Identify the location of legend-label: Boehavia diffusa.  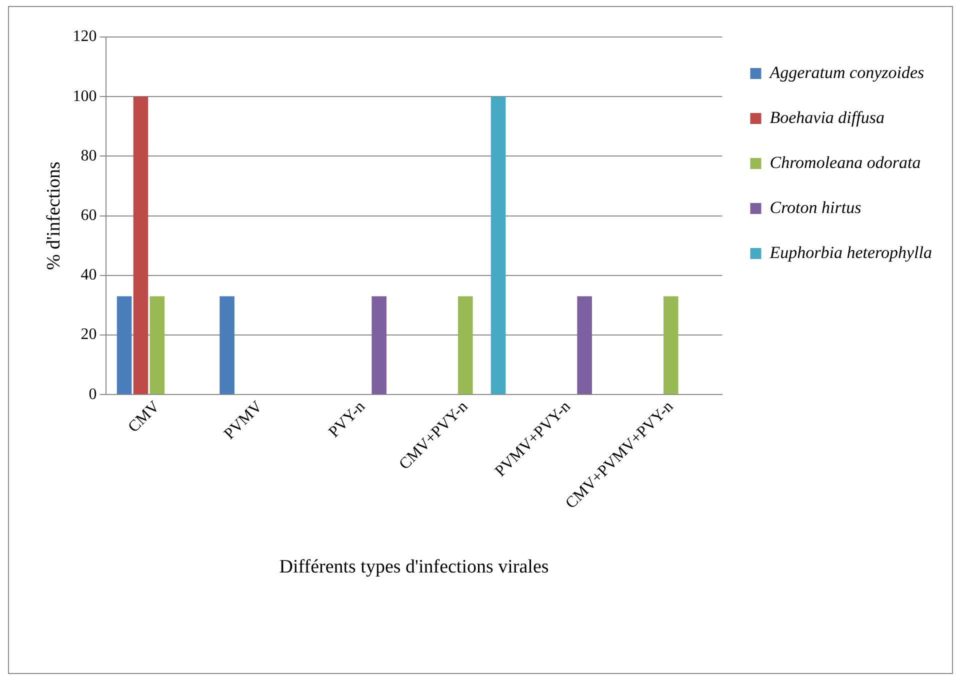
(827, 117).